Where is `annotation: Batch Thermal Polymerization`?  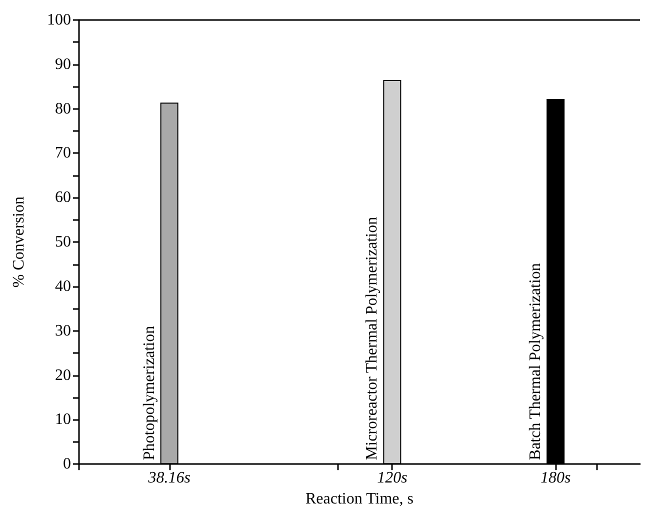 annotation: Batch Thermal Polymerization is located at coordinates (535, 361).